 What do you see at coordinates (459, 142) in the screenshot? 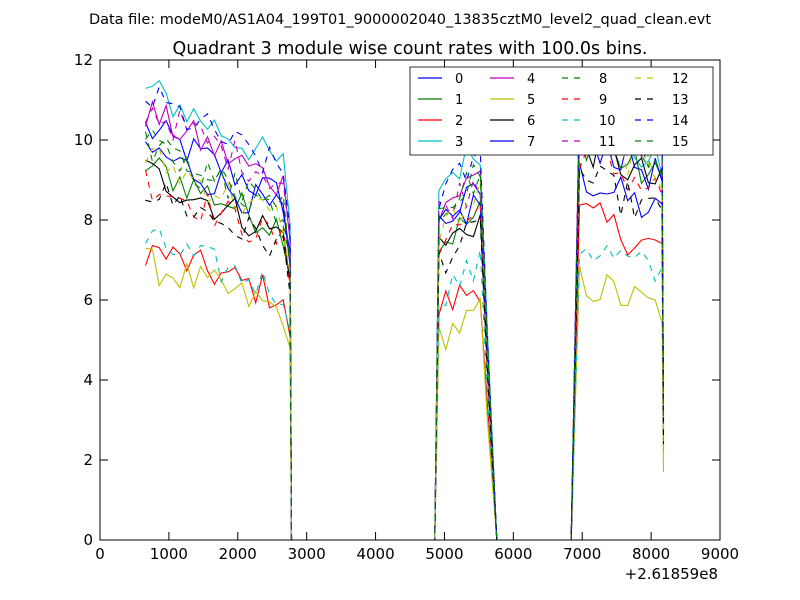
I see `legend-label-3: 3` at bounding box center [459, 142].